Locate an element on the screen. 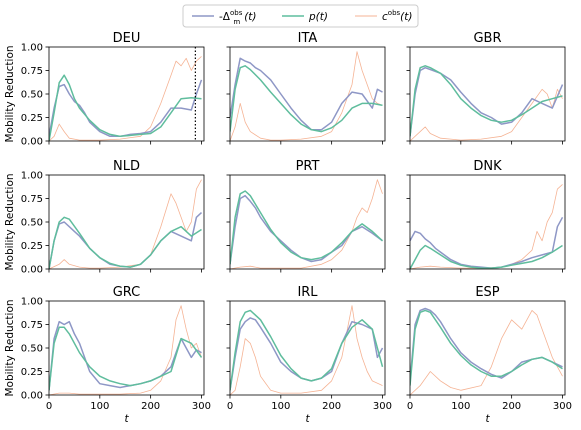 This screenshot has height=430, width=581. panel-title: GBR is located at coordinates (487, 38).